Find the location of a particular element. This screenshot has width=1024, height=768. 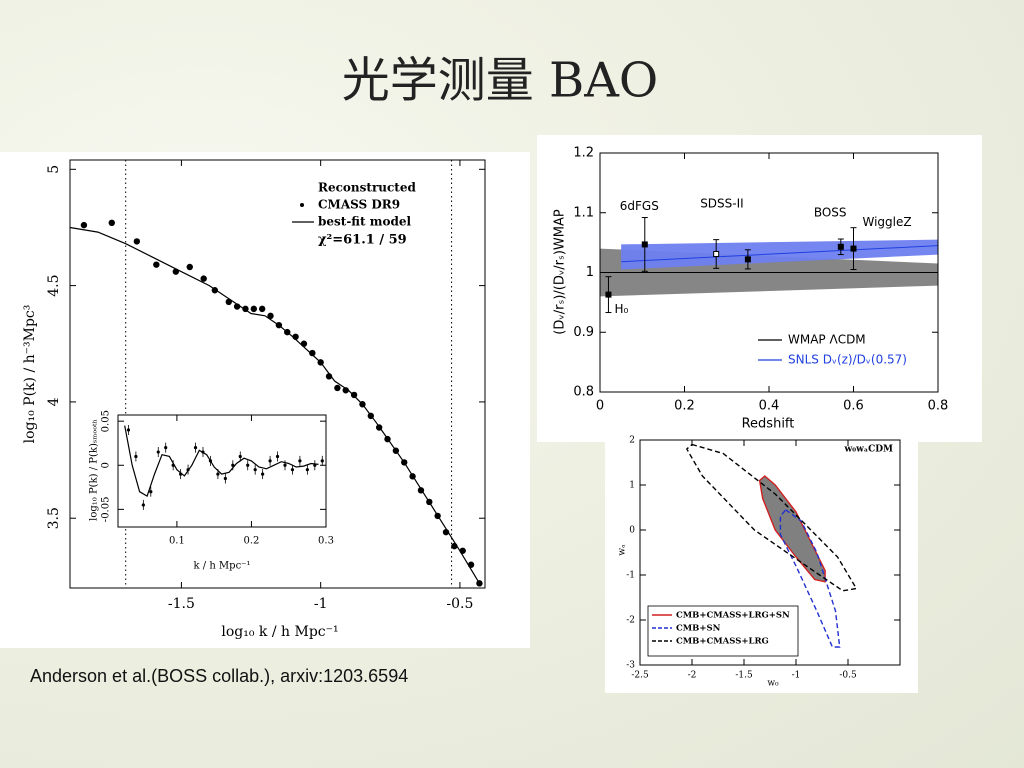

x-tick-label: 0.6 is located at coordinates (853, 406).